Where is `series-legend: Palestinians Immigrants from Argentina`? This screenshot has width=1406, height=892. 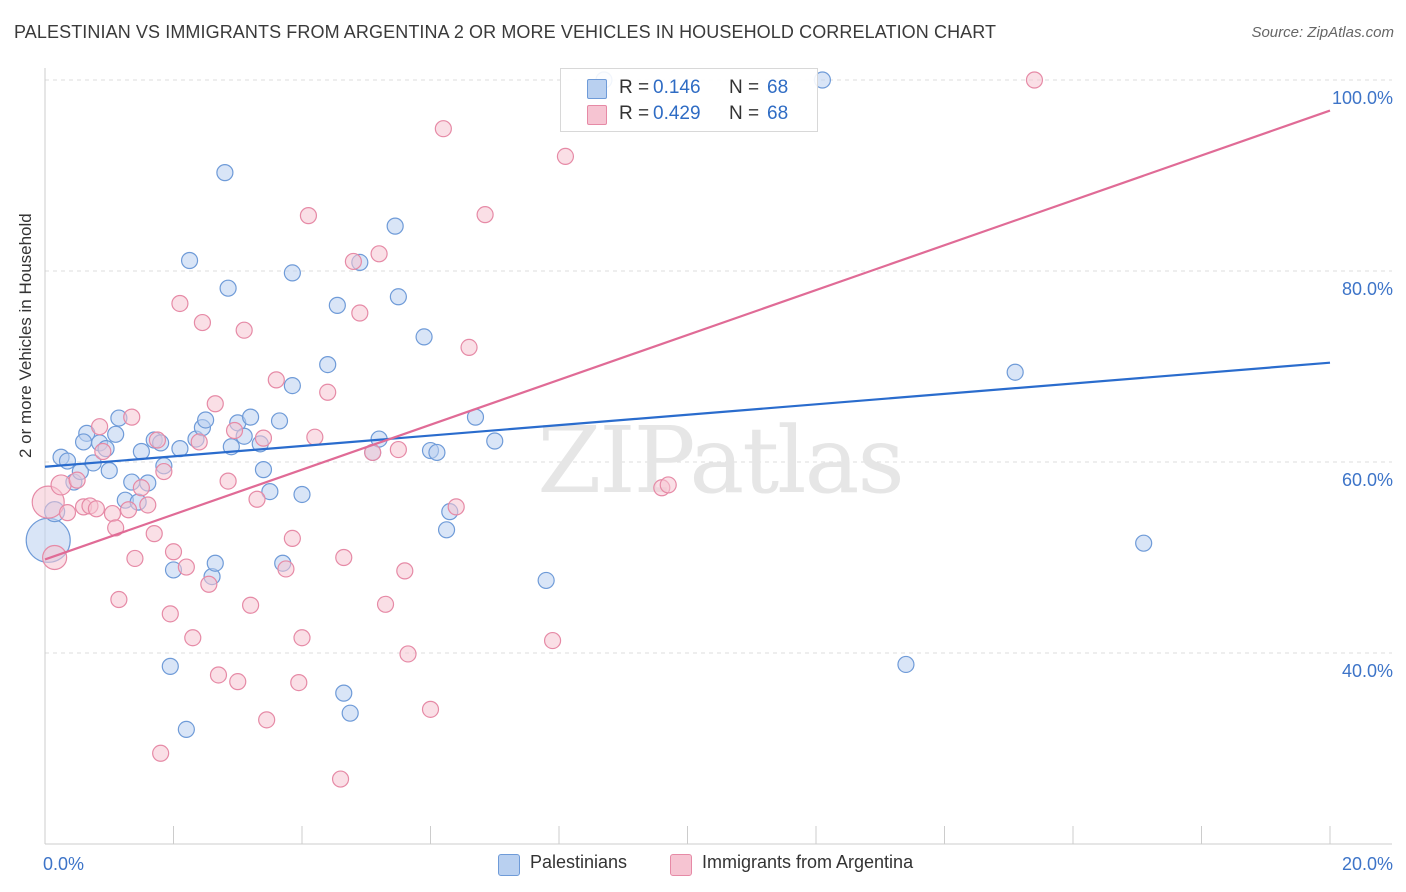 series-legend: Palestinians Immigrants from Argentina is located at coordinates (703, 865).